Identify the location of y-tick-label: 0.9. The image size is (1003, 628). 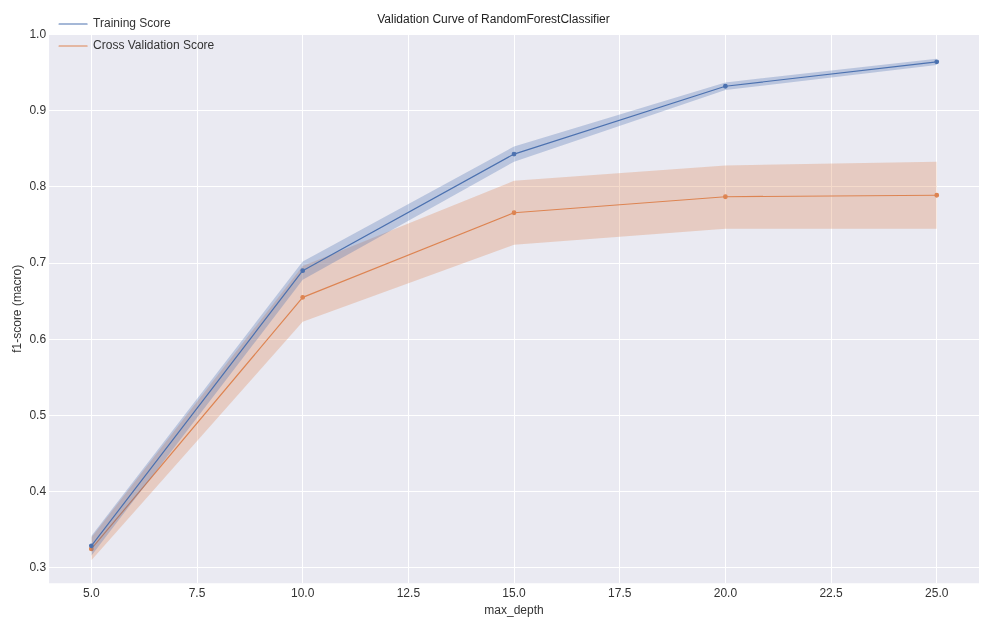
(38, 109).